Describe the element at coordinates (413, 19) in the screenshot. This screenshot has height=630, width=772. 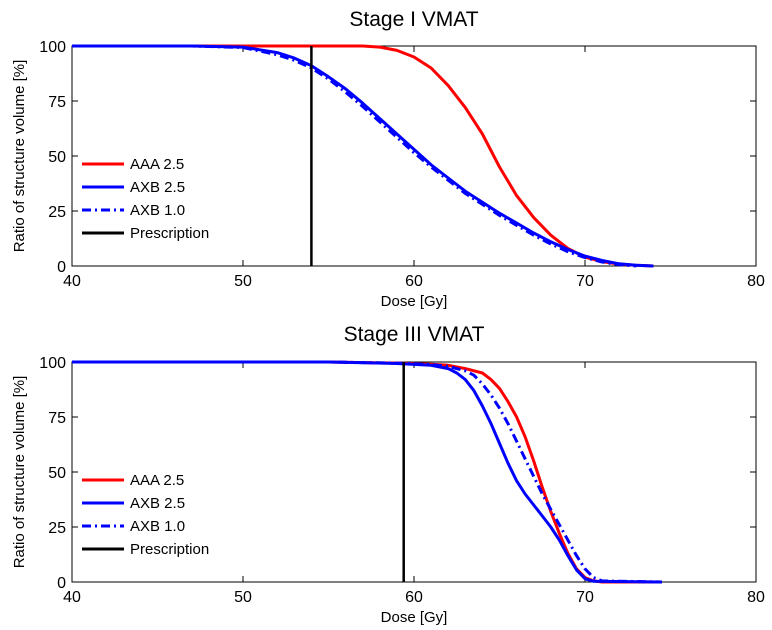
I see `chart-title: Stage I VMAT` at that location.